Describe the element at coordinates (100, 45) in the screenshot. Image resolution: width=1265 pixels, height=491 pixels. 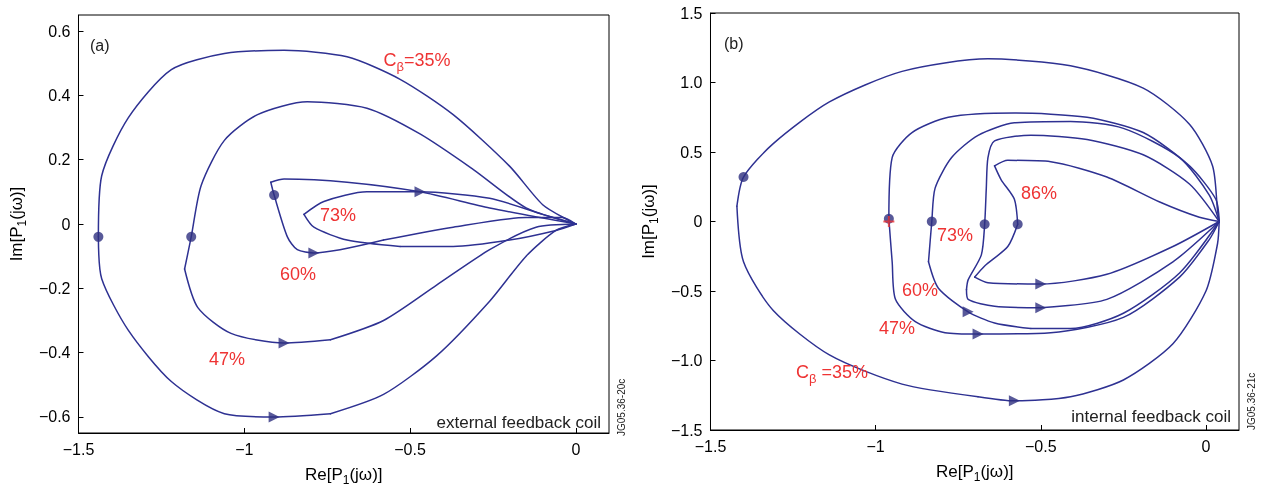
I see `annotation: (a)` at that location.